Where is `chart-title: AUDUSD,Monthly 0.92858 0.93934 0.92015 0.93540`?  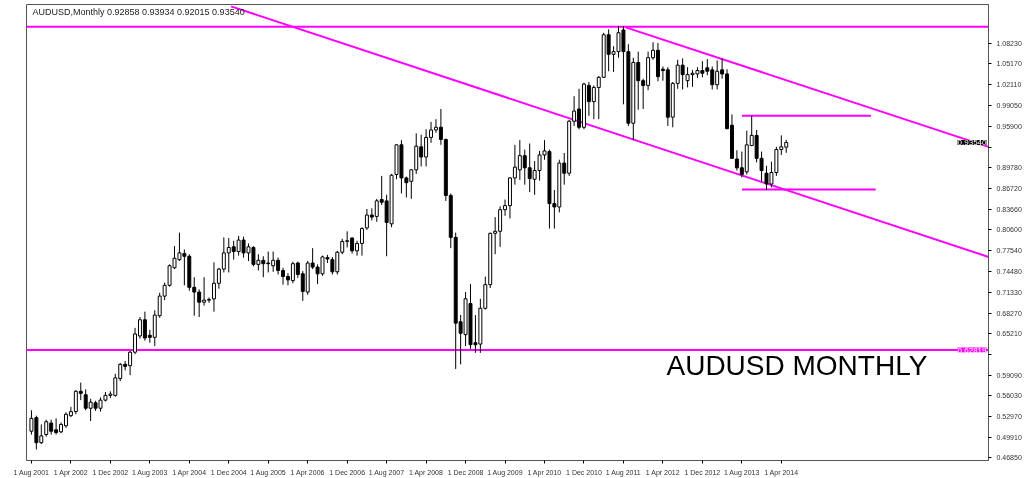
chart-title: AUDUSD,Monthly 0.92858 0.93934 0.92015 0.93540 is located at coordinates (138, 11).